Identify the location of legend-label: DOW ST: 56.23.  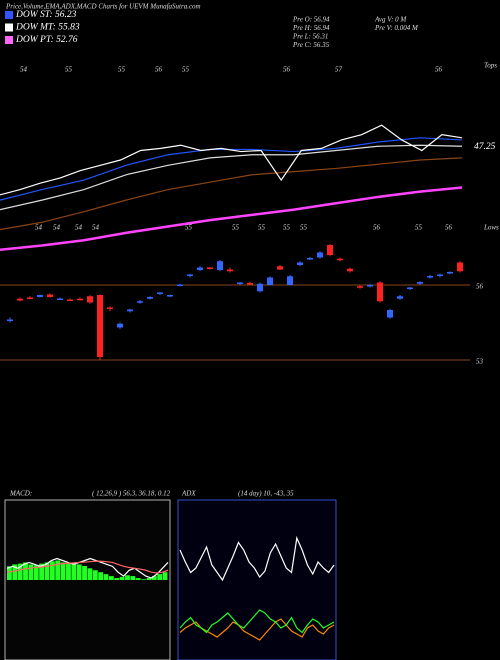
(46, 15).